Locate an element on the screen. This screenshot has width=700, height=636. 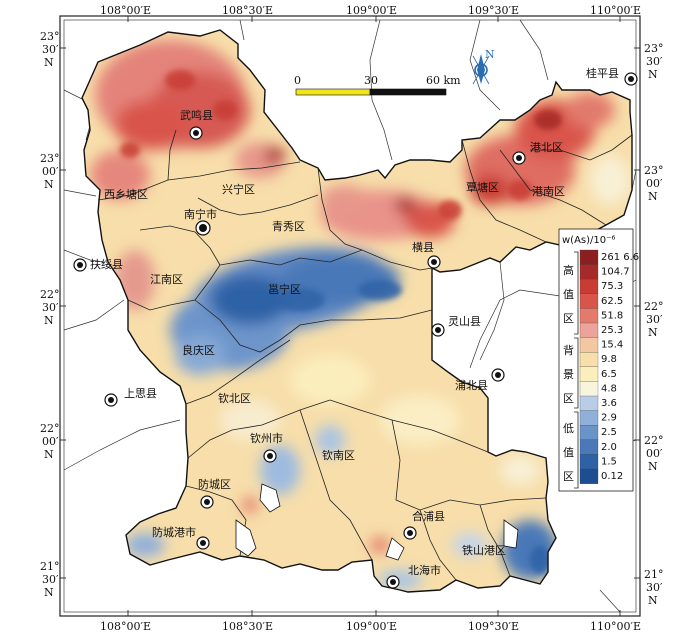
legend-class-char: 低 is located at coordinates (568, 428).